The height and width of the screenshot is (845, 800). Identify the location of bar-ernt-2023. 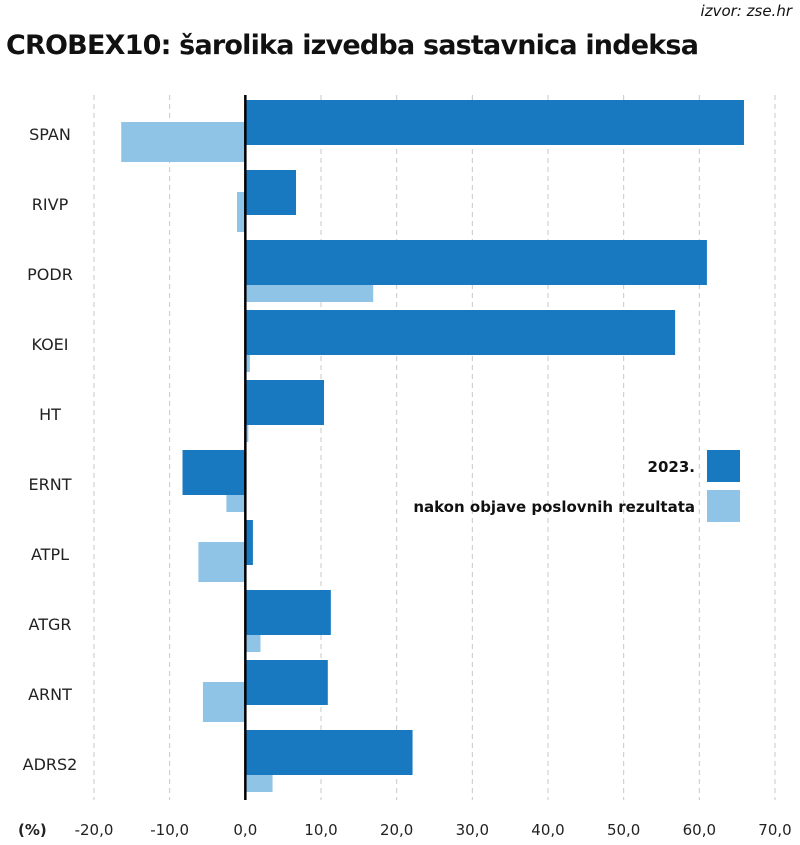
(214, 472).